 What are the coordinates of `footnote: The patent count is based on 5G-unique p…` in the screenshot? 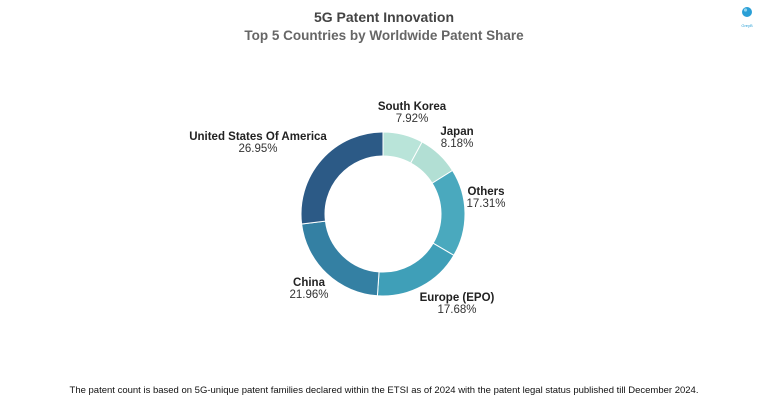 It's located at (384, 390).